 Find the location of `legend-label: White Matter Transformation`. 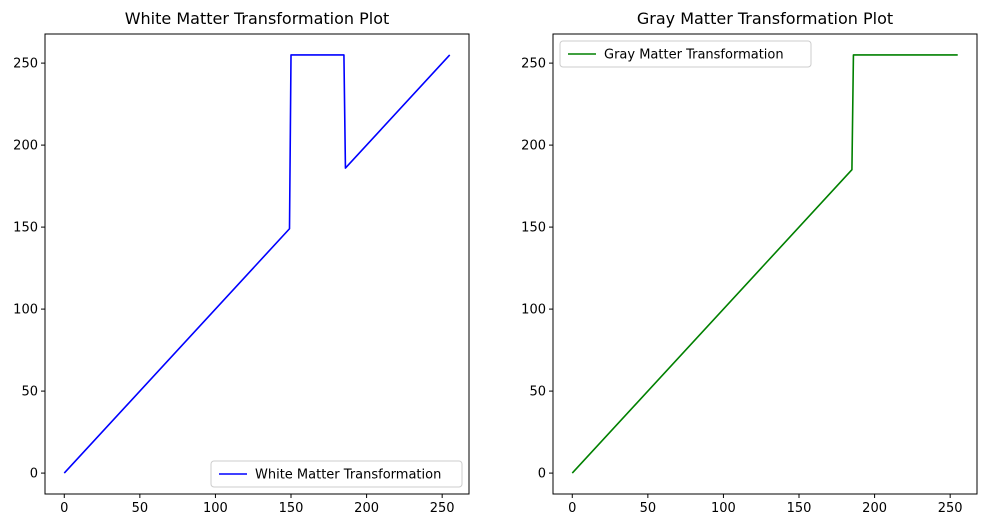

legend-label: White Matter Transformation is located at coordinates (348, 475).